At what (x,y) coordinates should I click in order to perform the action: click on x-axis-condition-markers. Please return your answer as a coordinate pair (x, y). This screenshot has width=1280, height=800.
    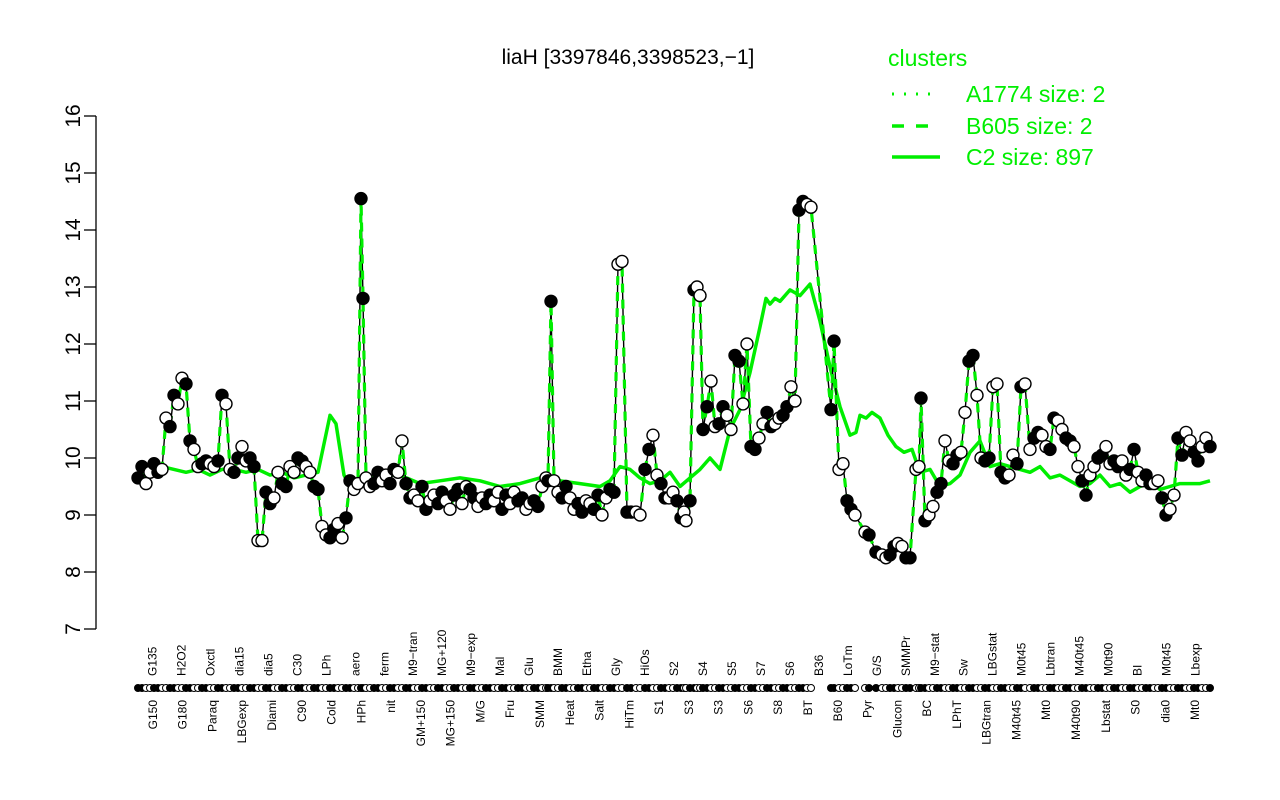
    Looking at the image, I should click on (674, 688).